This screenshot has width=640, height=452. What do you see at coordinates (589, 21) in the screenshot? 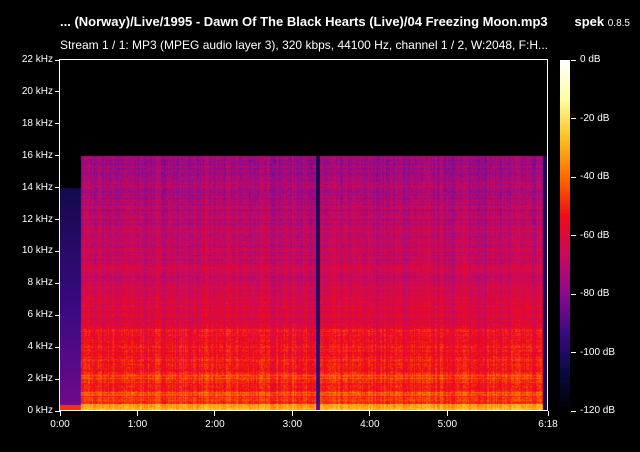
I see `app-name-label: spek` at bounding box center [589, 21].